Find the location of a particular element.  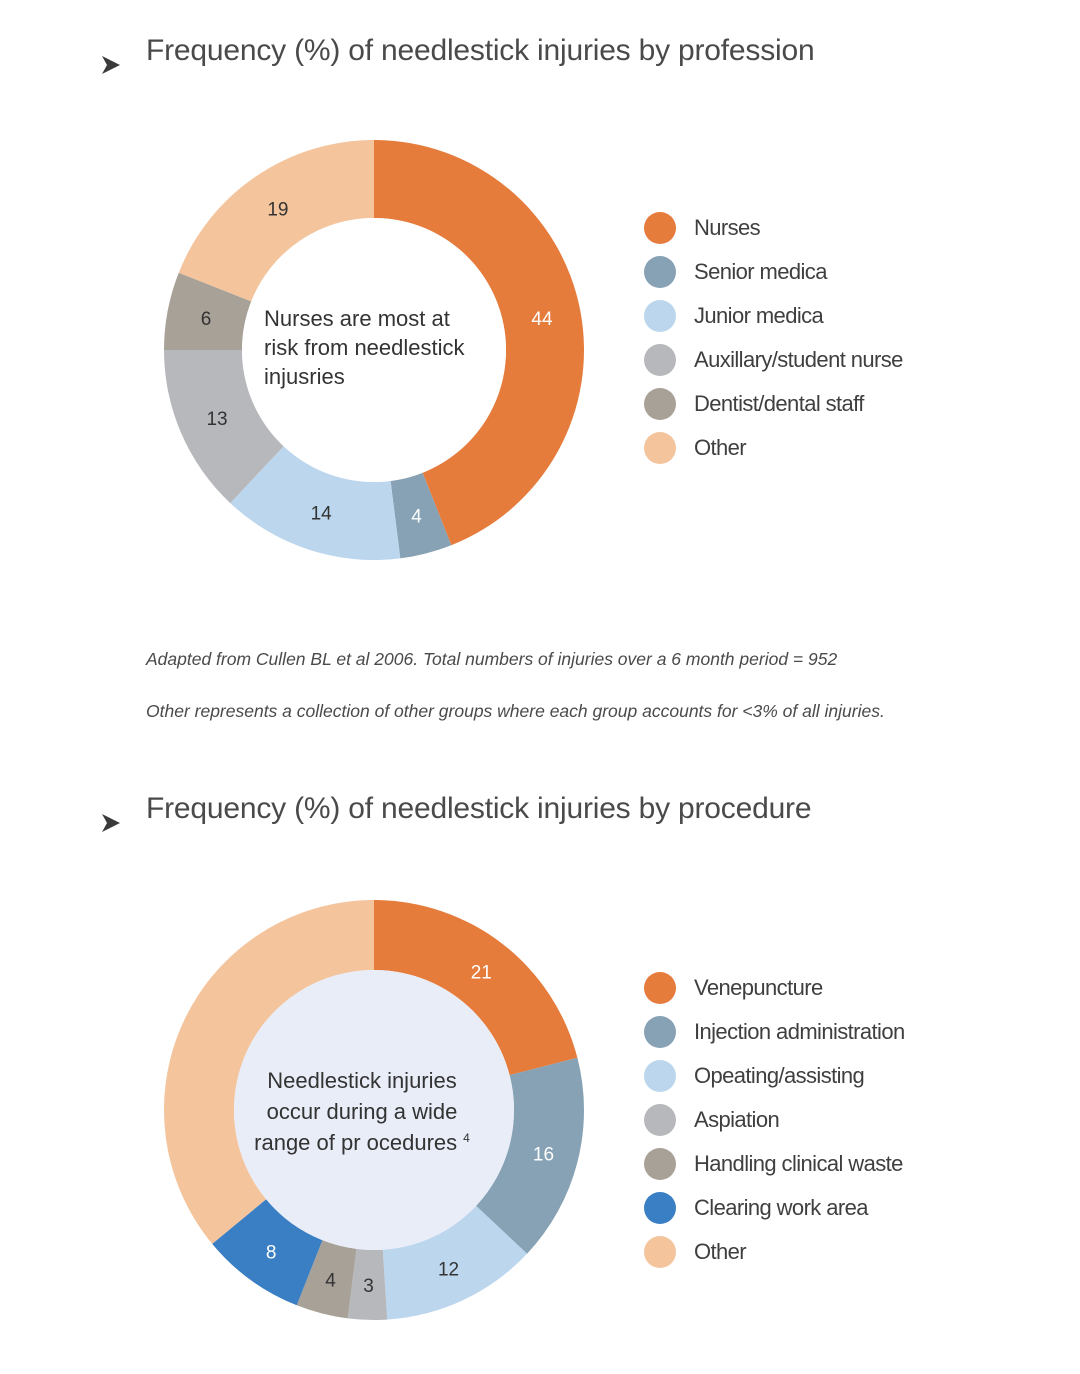

slice-value-label: 6 is located at coordinates (206, 319).